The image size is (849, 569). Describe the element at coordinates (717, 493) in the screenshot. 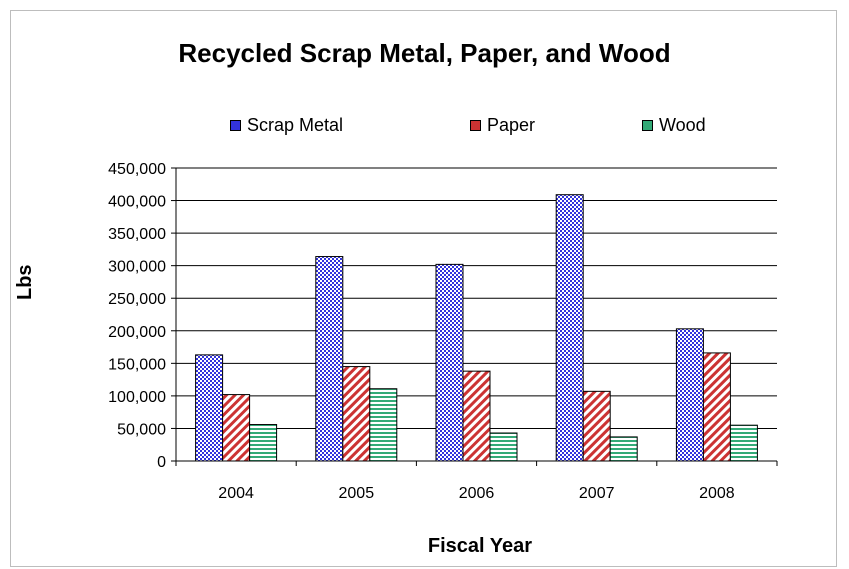

I see `x-tick-label: 2008` at that location.